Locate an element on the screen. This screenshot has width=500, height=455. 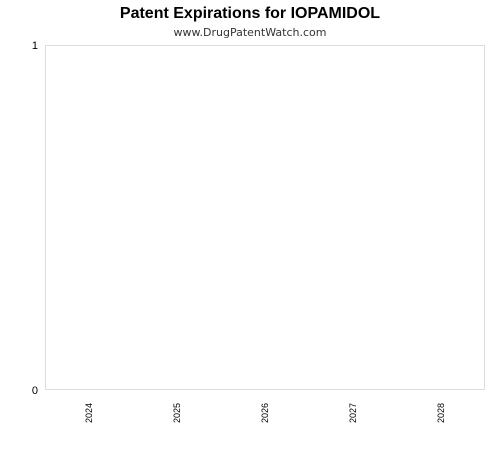
chart-subtitle: www.DrugPatentWatch.com is located at coordinates (250, 32).